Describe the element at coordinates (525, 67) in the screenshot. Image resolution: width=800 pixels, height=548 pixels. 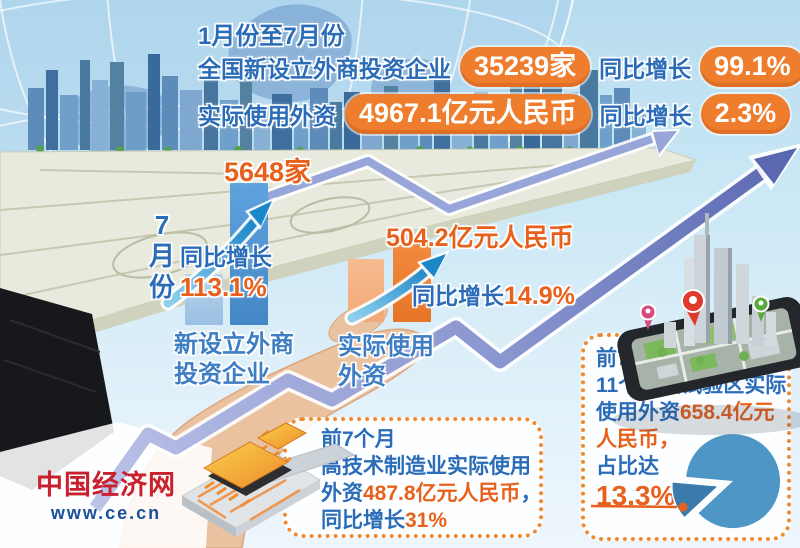
I see `row1-value-badge: 35239家` at that location.